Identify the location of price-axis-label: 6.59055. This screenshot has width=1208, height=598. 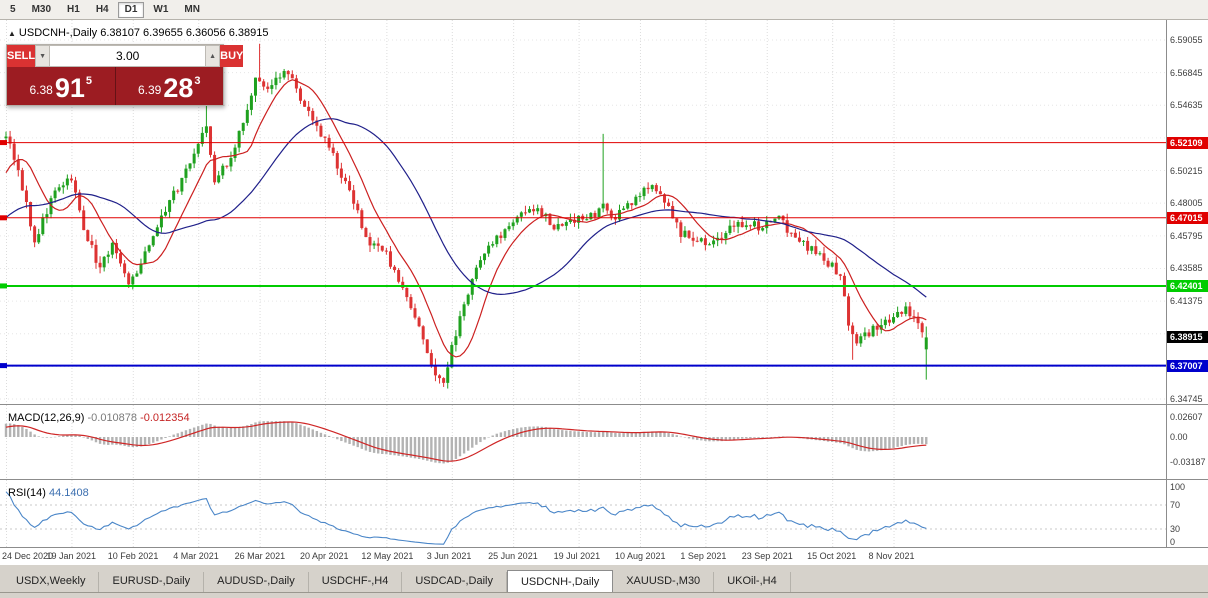
(1186, 40).